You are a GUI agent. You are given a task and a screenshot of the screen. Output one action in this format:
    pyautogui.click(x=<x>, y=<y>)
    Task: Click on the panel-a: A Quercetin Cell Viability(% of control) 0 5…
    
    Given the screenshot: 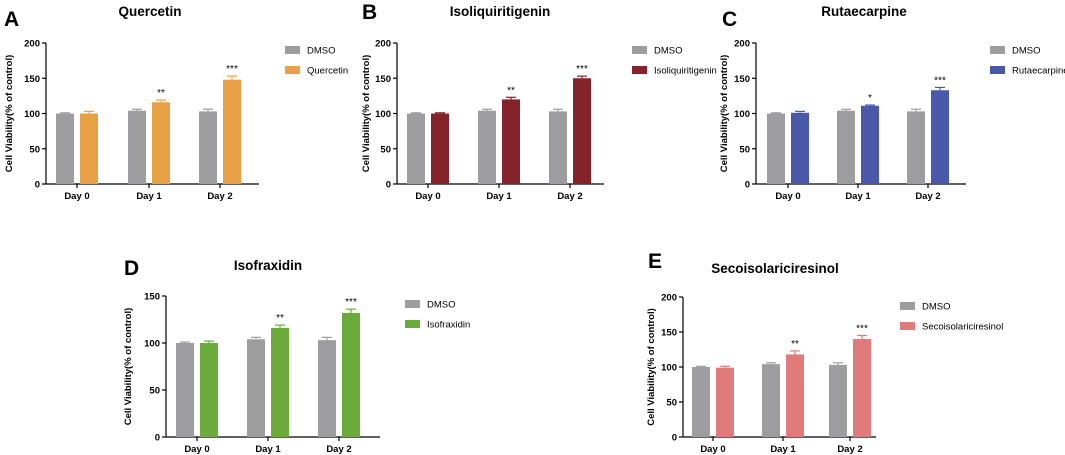 What is the action you would take?
    pyautogui.click(x=176, y=103)
    